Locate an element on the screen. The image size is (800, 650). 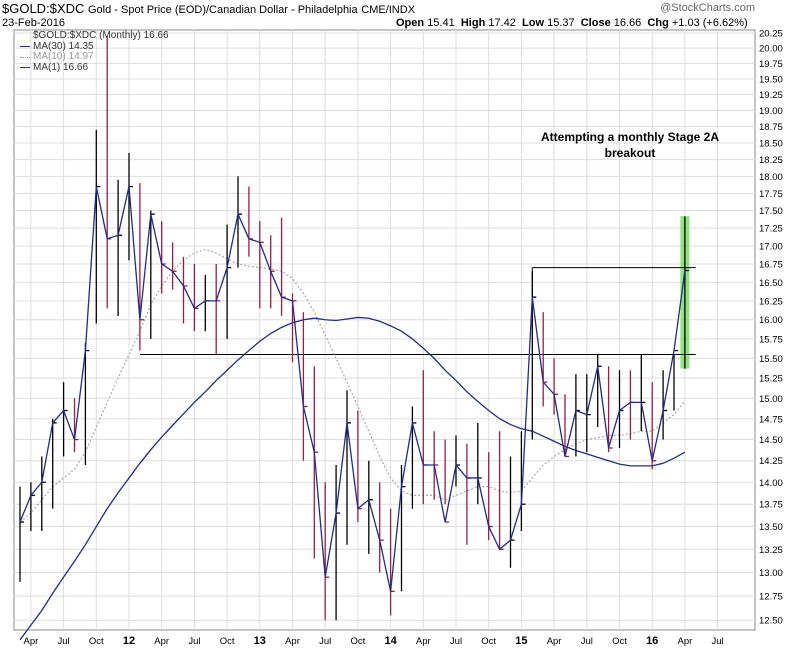
legend-swatch-ma1 is located at coordinates (25, 68).